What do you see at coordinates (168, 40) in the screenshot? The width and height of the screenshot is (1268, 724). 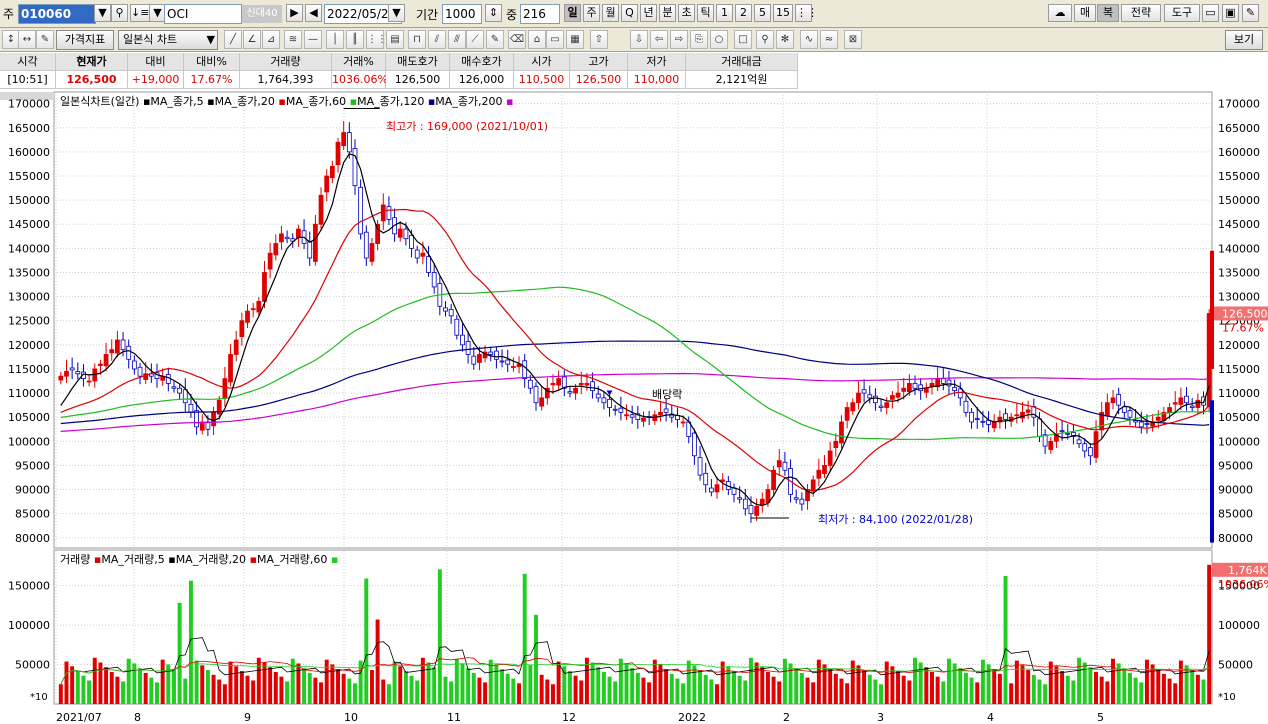 I see `chart-type-dropdown: 일본식 차트 ▼` at bounding box center [168, 40].